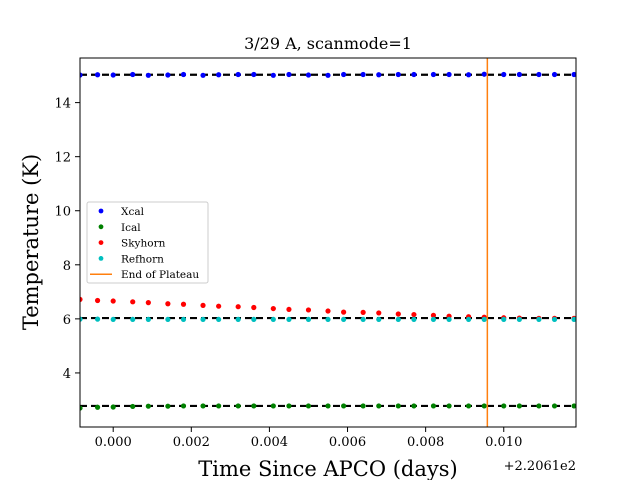 The width and height of the screenshot is (640, 480). I want to click on legend-box, so click(147, 242).